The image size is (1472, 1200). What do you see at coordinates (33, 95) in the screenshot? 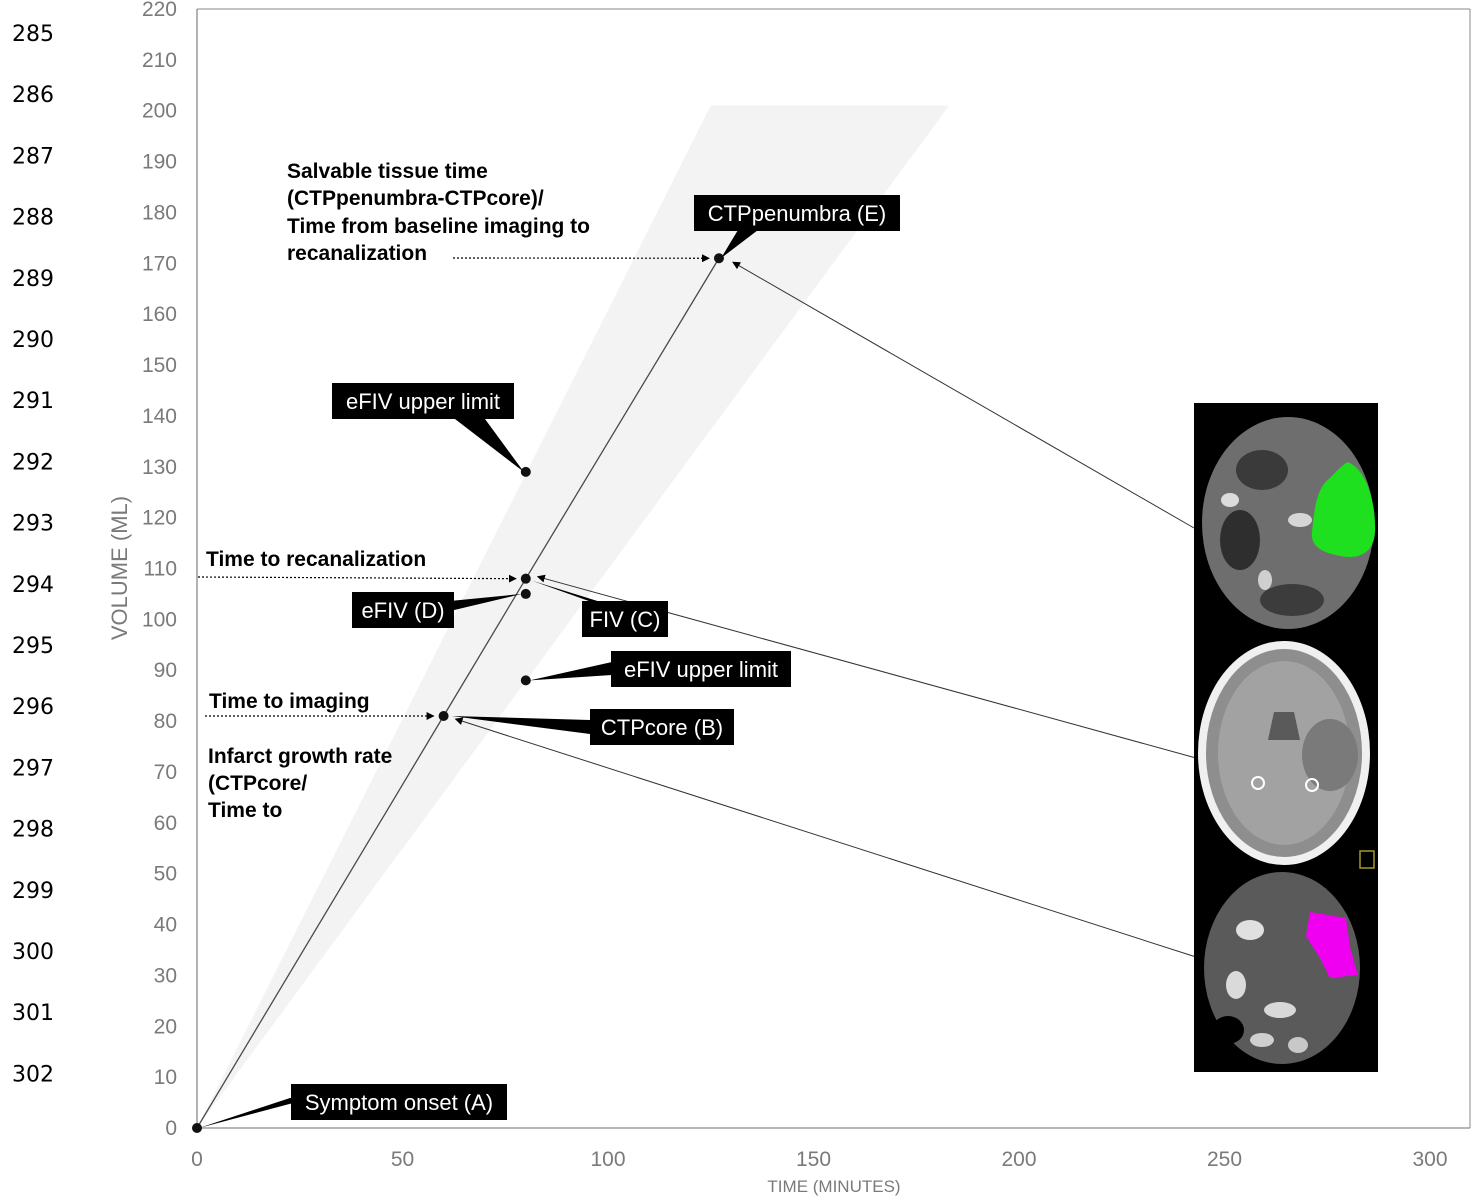
I see `line-number: 286` at bounding box center [33, 95].